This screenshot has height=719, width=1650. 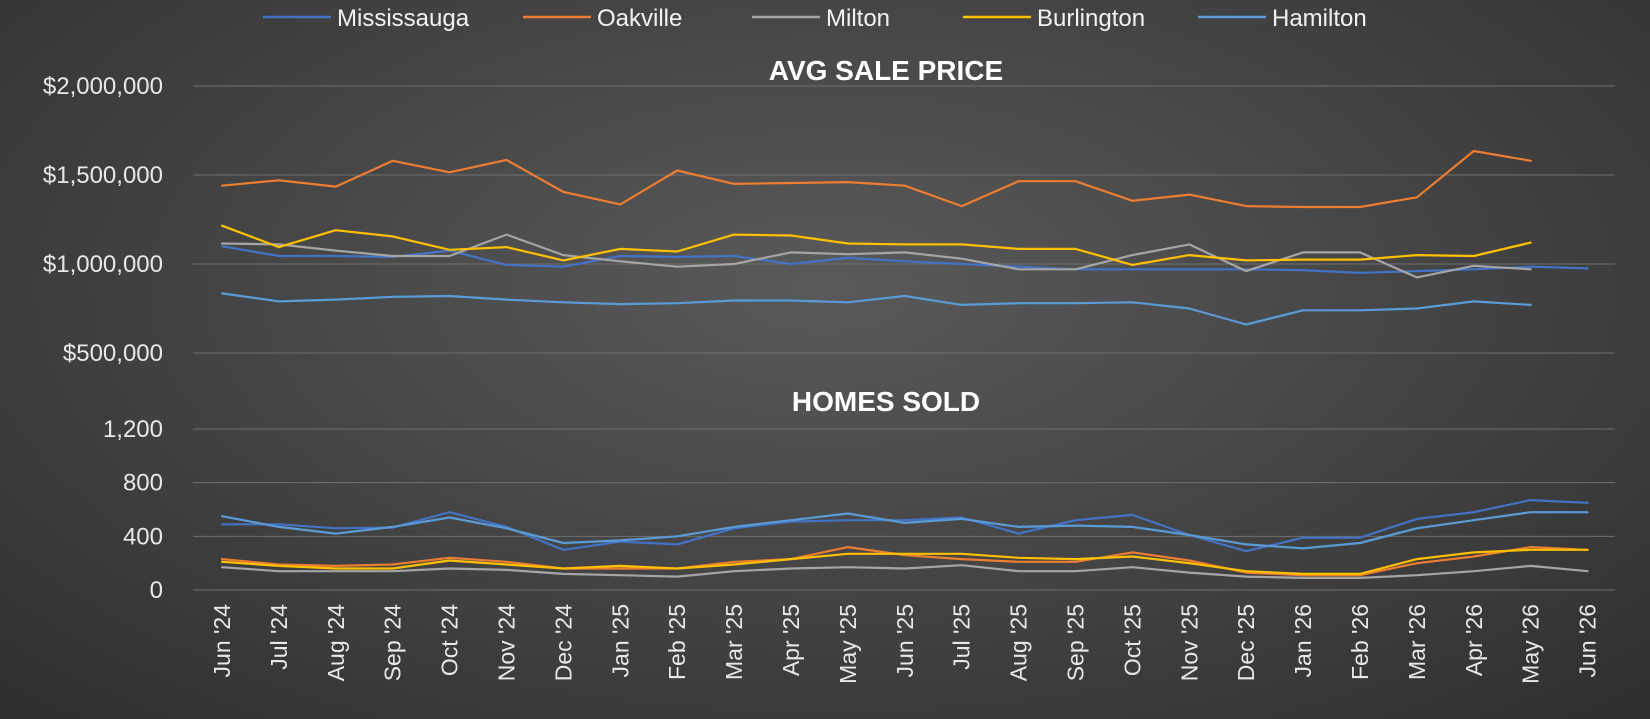 What do you see at coordinates (222, 641) in the screenshot?
I see `x-tick-label: Jun '24` at bounding box center [222, 641].